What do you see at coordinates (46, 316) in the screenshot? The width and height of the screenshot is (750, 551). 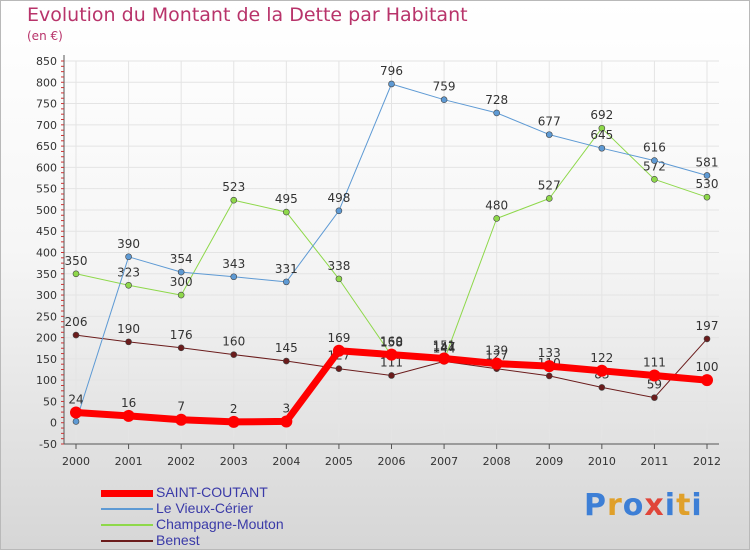 I see `y-tick-label: 250` at bounding box center [46, 316].